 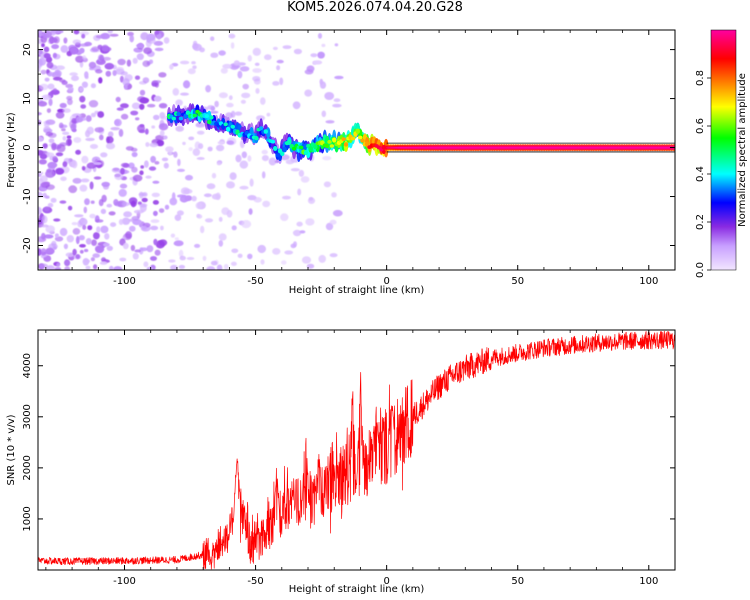 What do you see at coordinates (27, 196) in the screenshot?
I see `spectrogram-ytick-label: -10` at bounding box center [27, 196].